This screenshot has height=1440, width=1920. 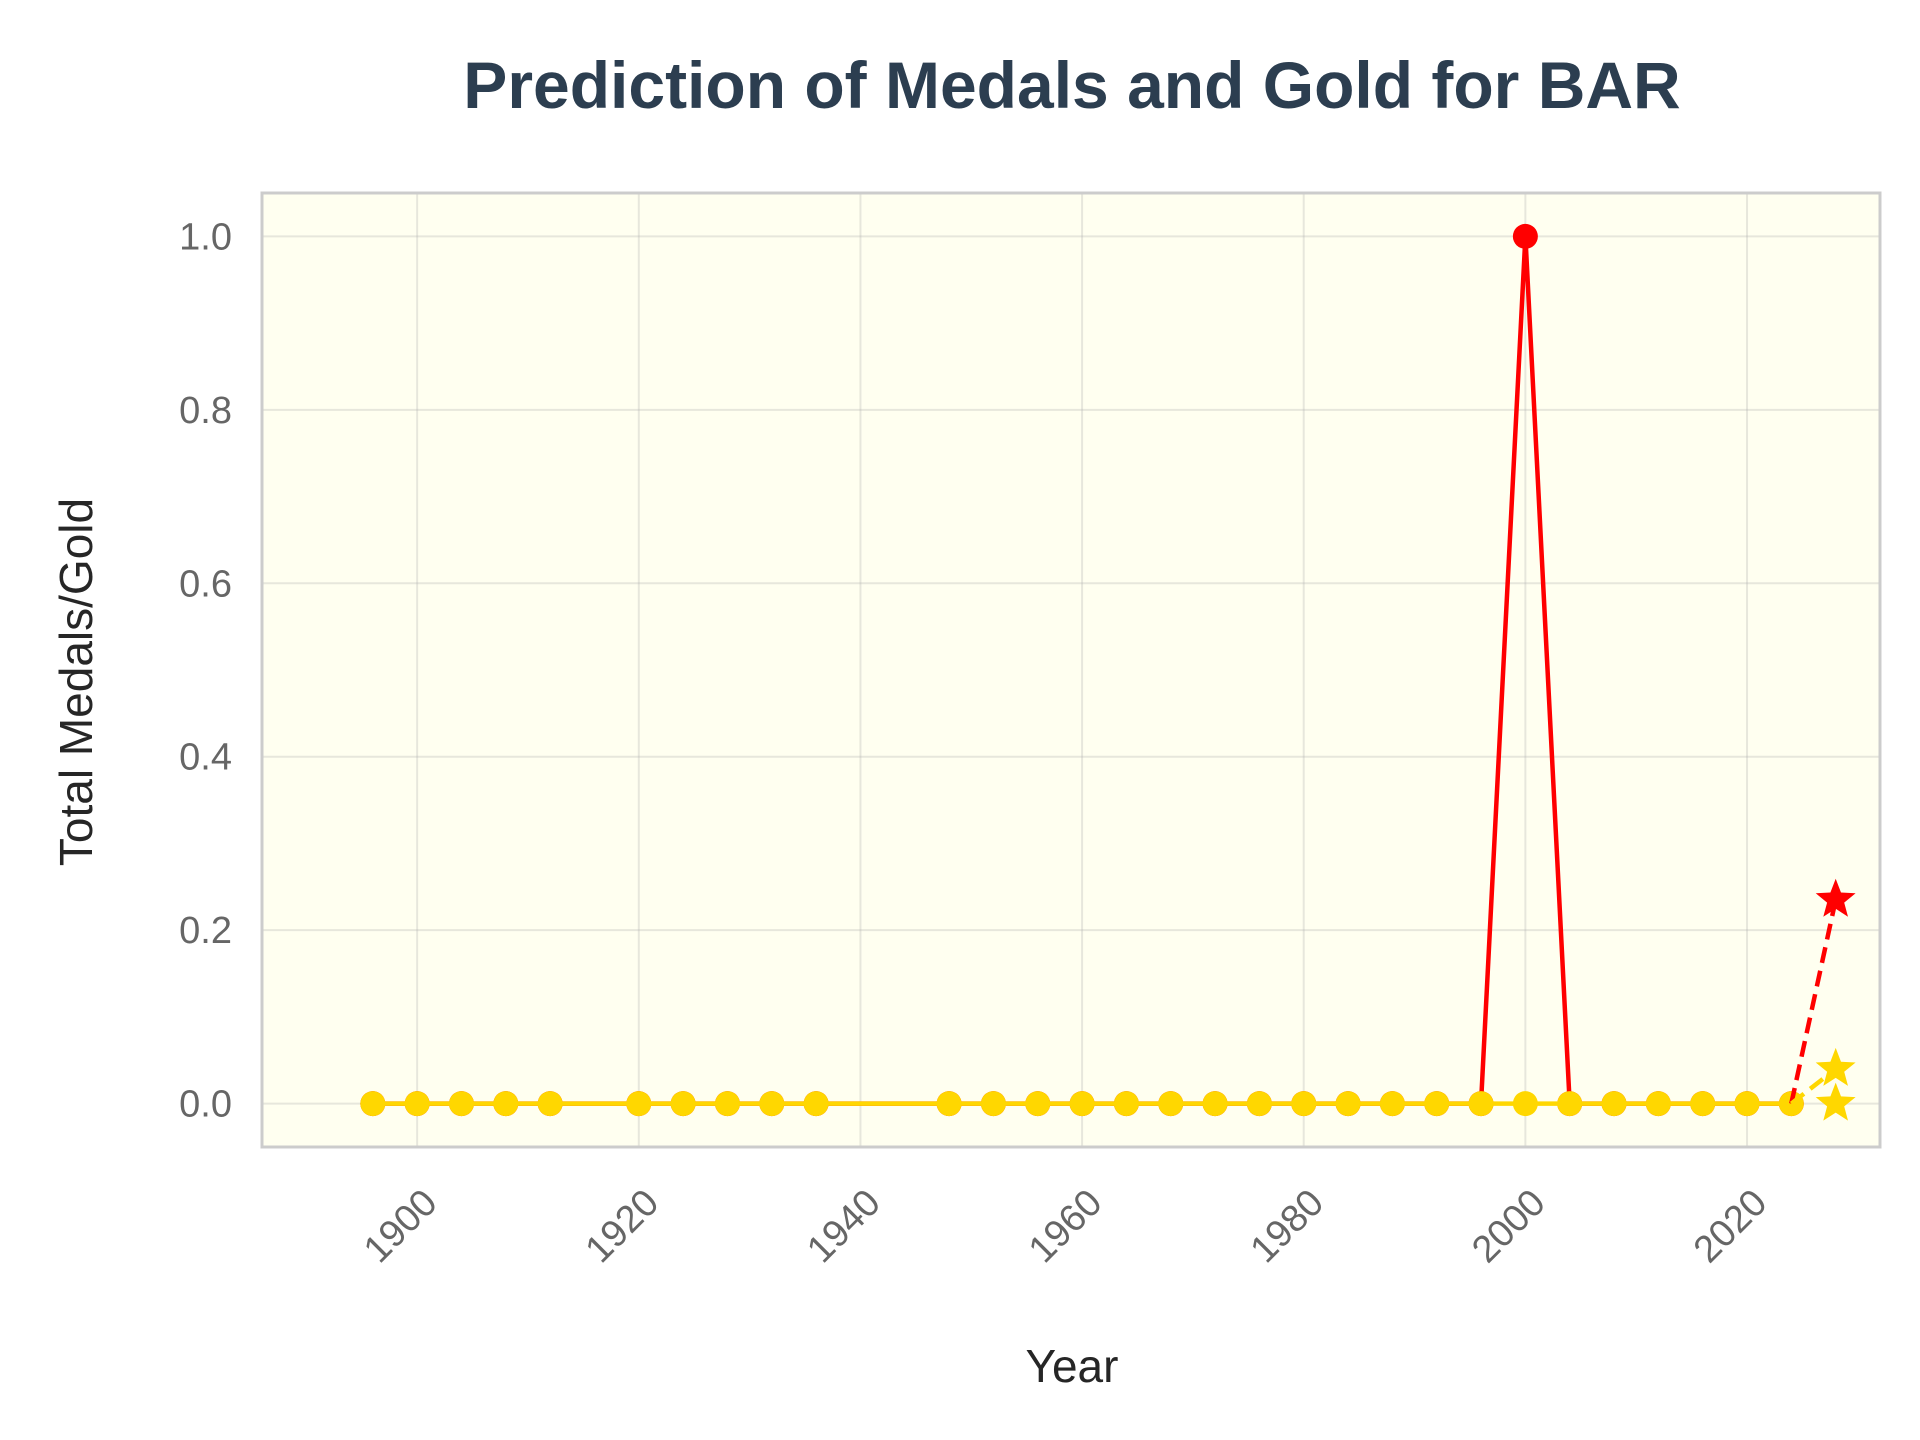 What do you see at coordinates (1525, 236) in the screenshot?
I see `total-medals-series-marker` at bounding box center [1525, 236].